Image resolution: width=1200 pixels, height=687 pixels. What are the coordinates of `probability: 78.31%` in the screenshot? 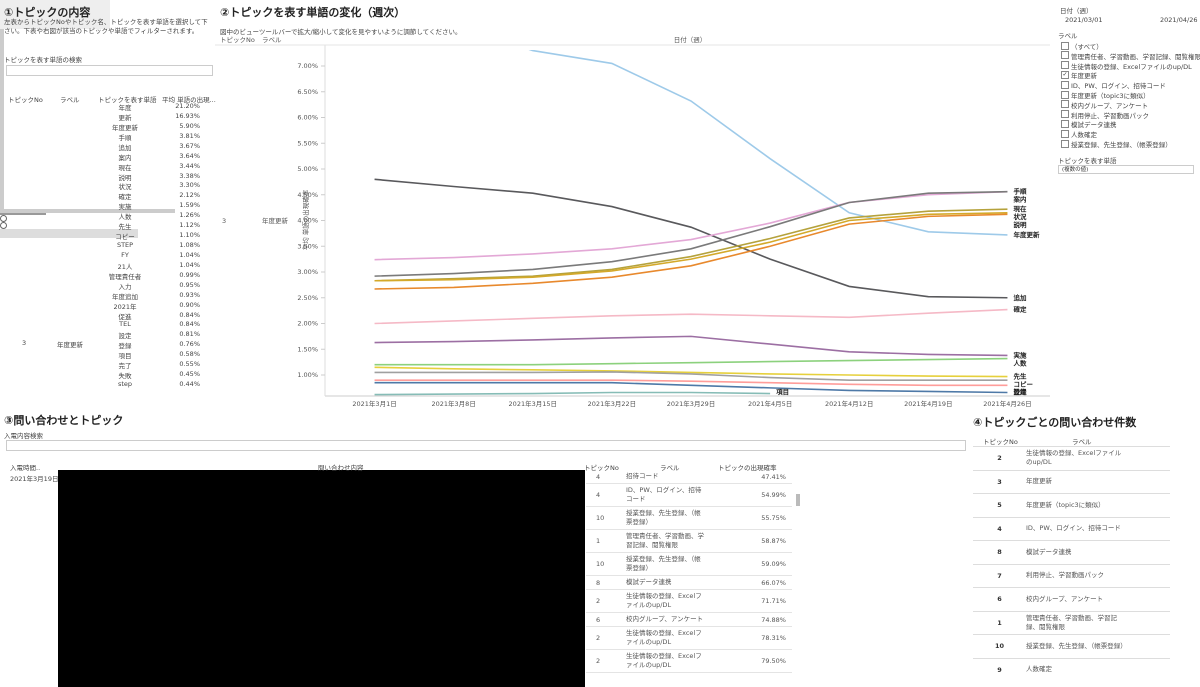 It's located at (773, 638).